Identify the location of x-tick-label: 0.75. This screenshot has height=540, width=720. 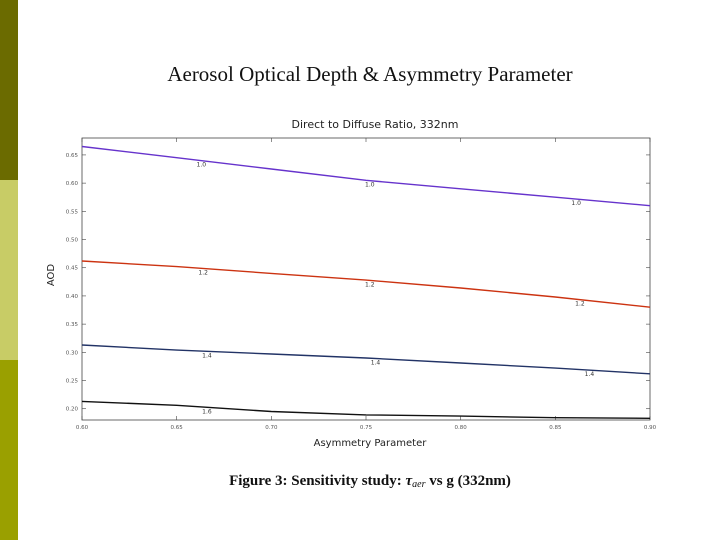
(366, 428).